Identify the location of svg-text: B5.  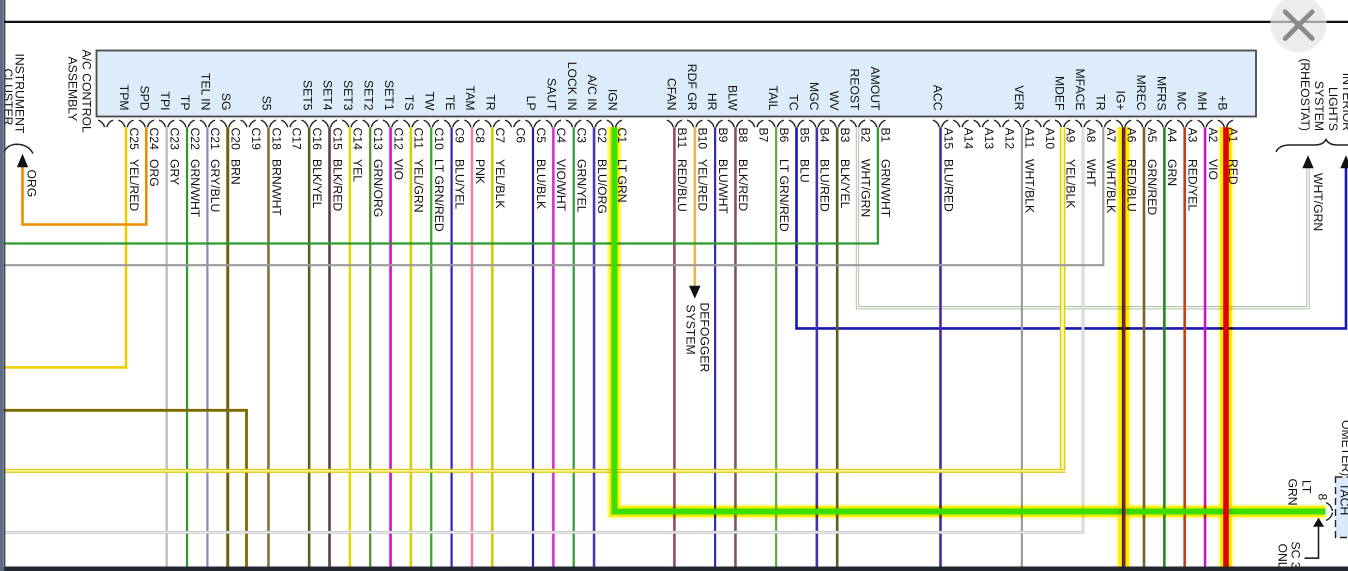
(804, 135).